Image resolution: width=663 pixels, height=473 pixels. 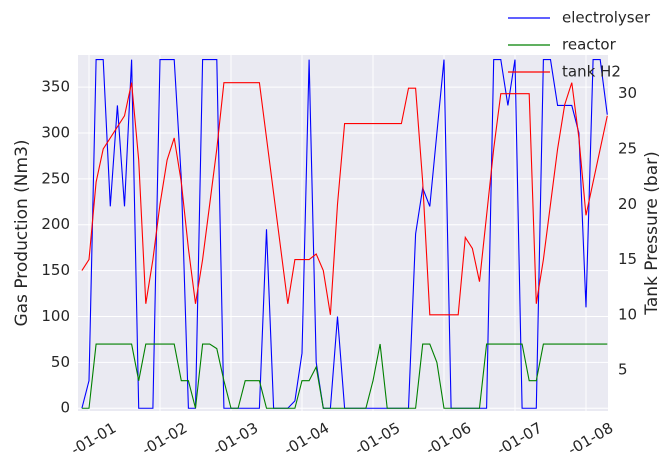 What do you see at coordinates (623, 370) in the screenshot?
I see `y2-tick-label: 5` at bounding box center [623, 370].